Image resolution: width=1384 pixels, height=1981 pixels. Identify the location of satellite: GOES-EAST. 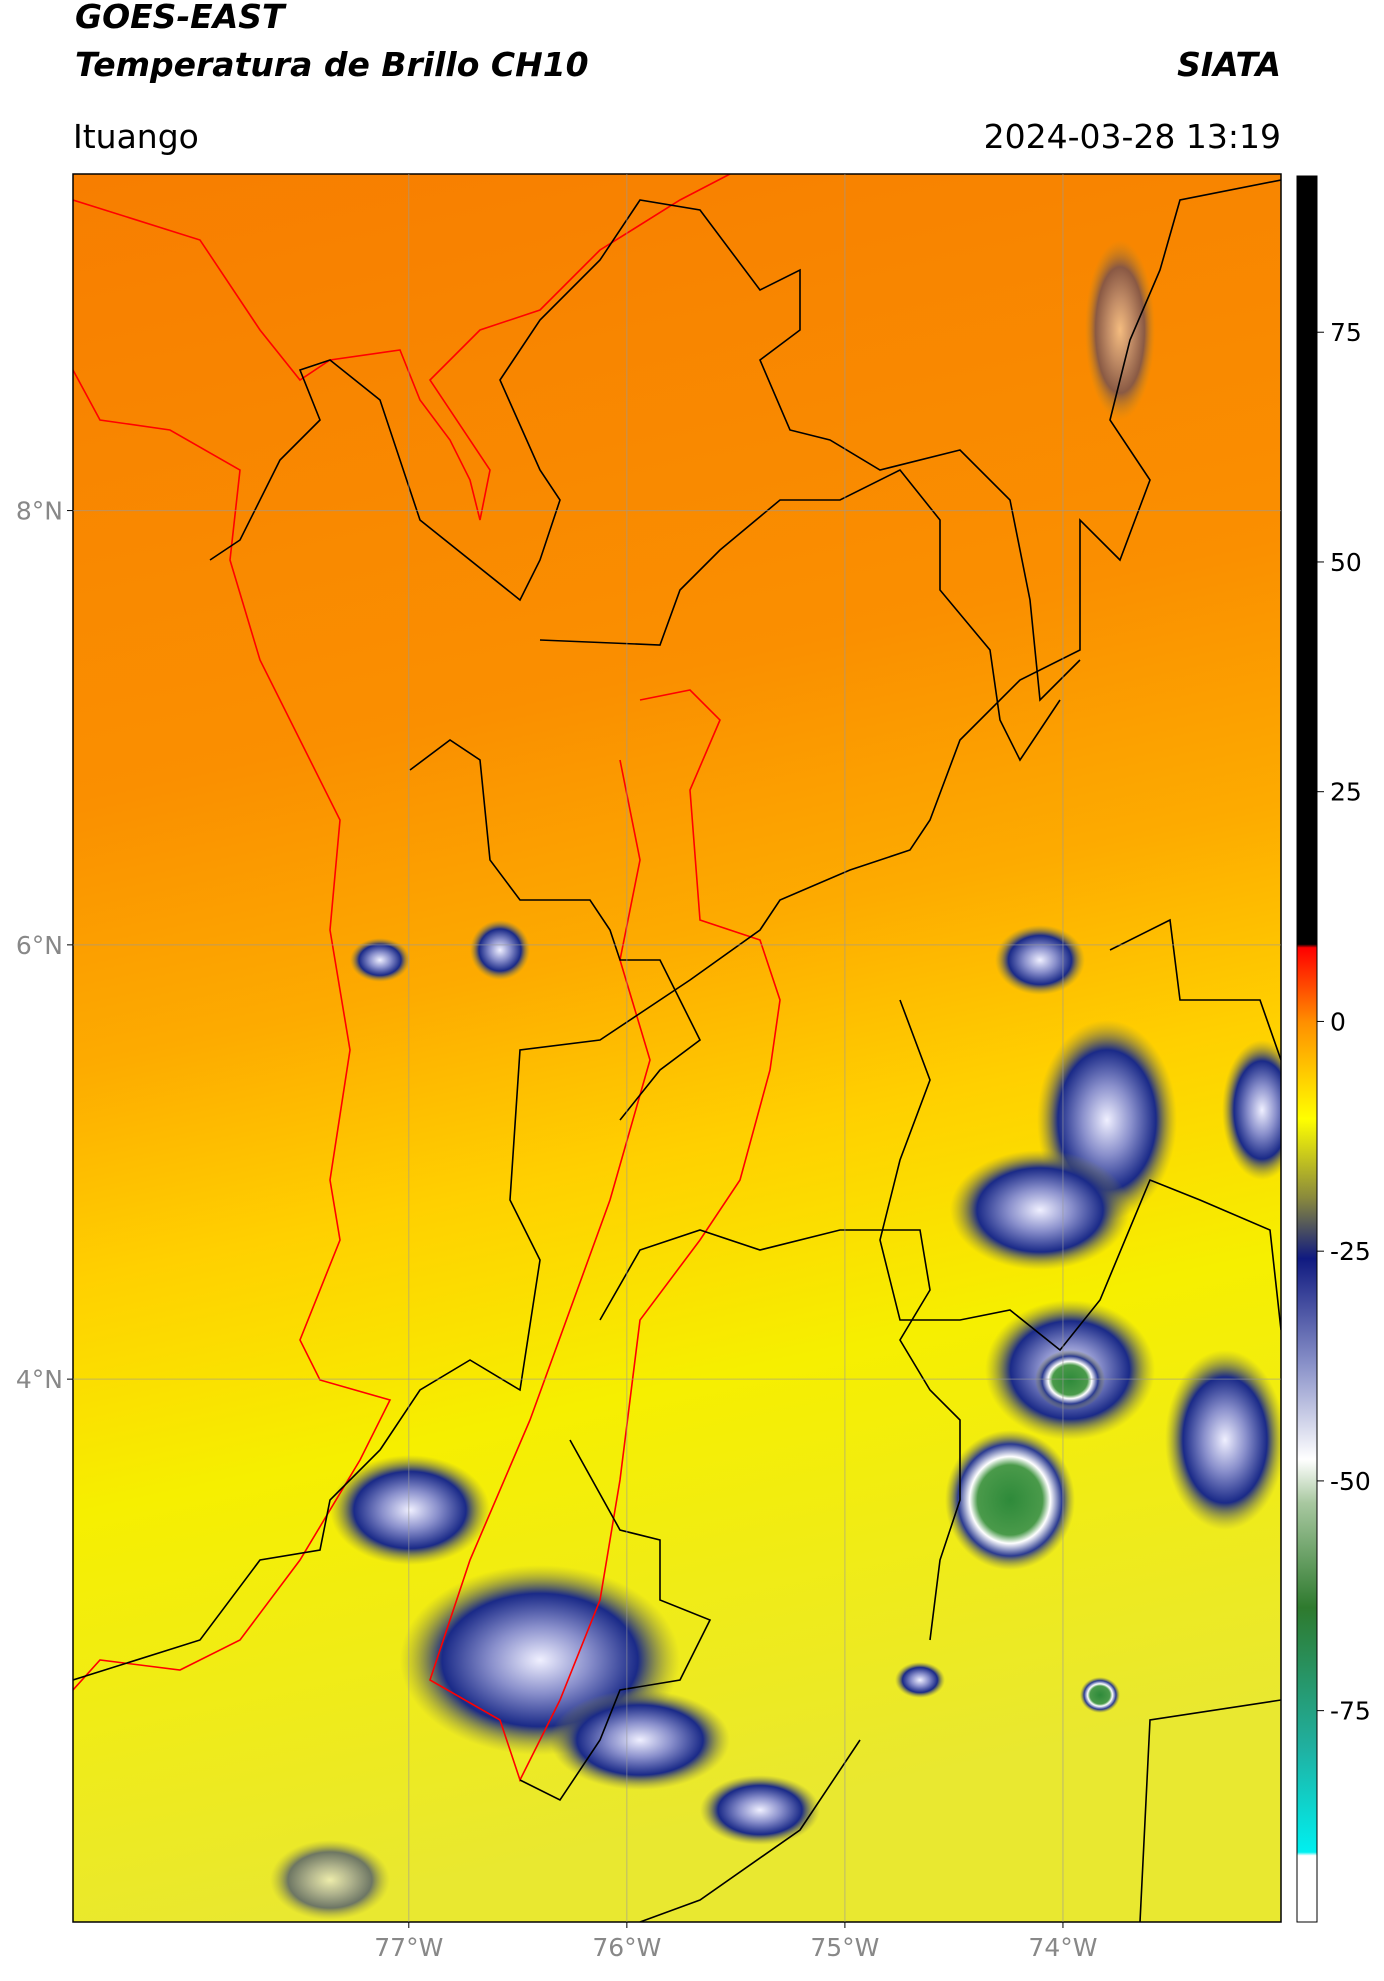
(181, 18).